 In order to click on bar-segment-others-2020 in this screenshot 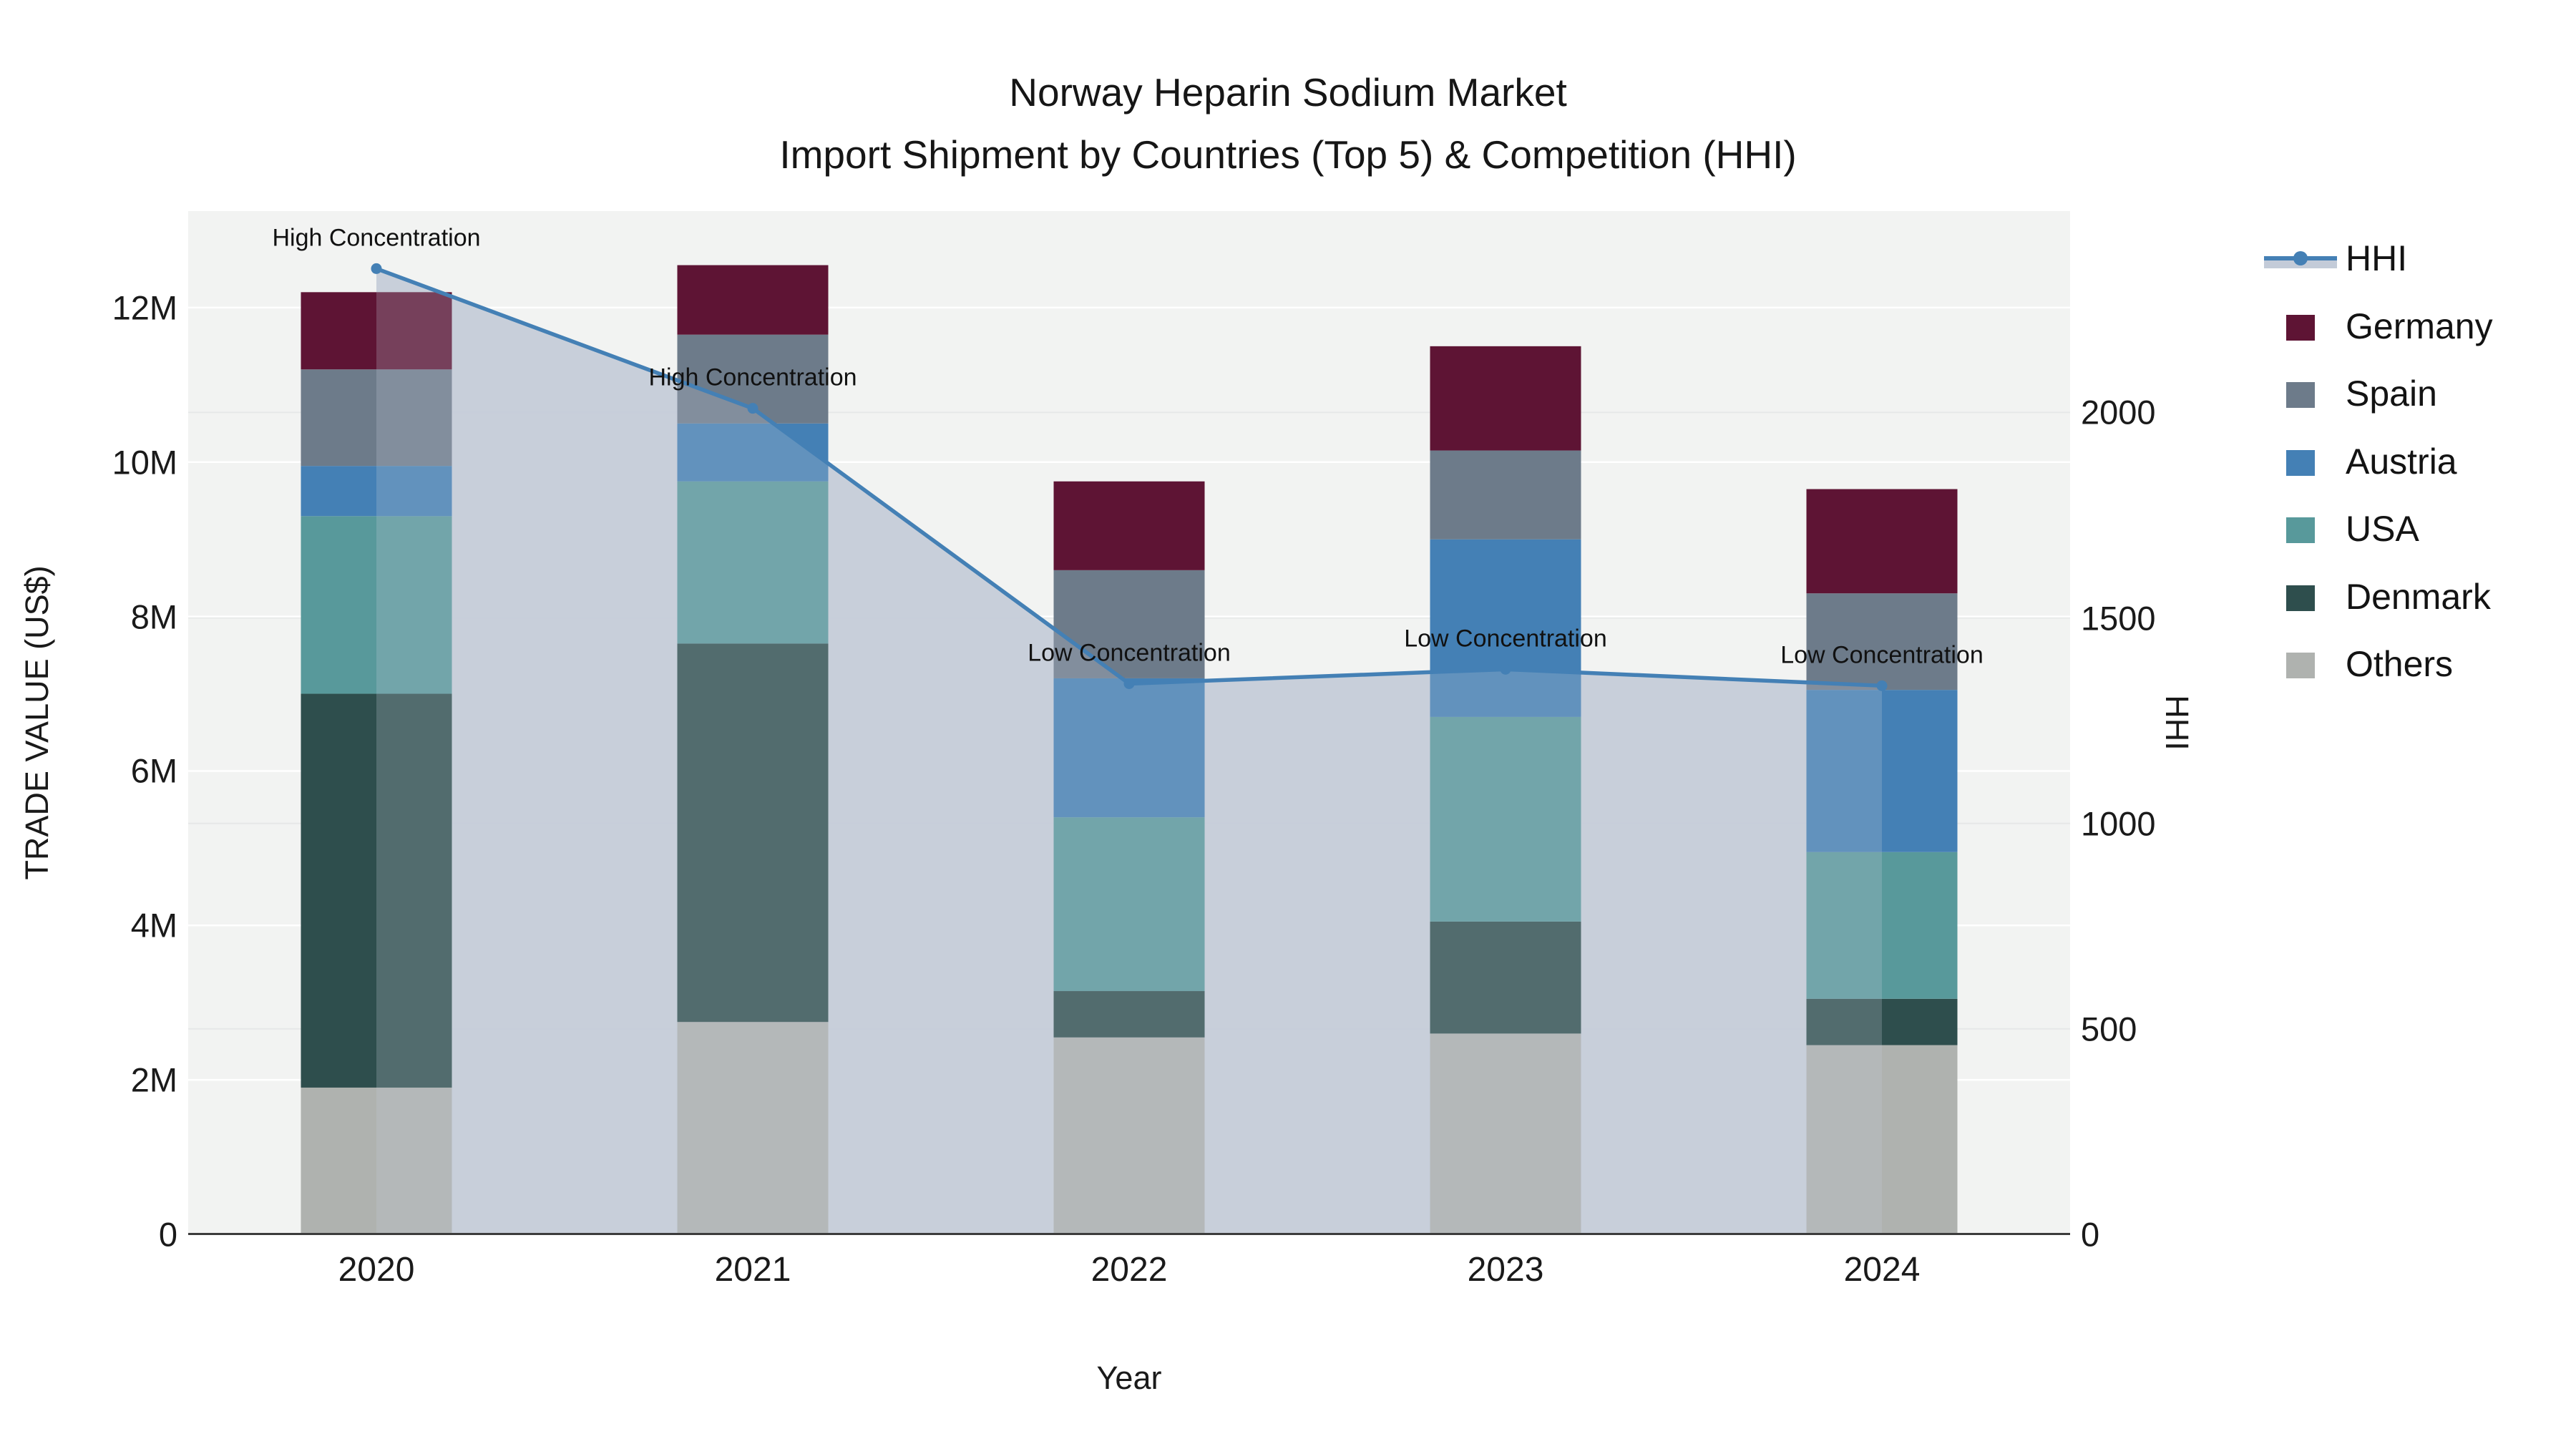, I will do `click(376, 1160)`.